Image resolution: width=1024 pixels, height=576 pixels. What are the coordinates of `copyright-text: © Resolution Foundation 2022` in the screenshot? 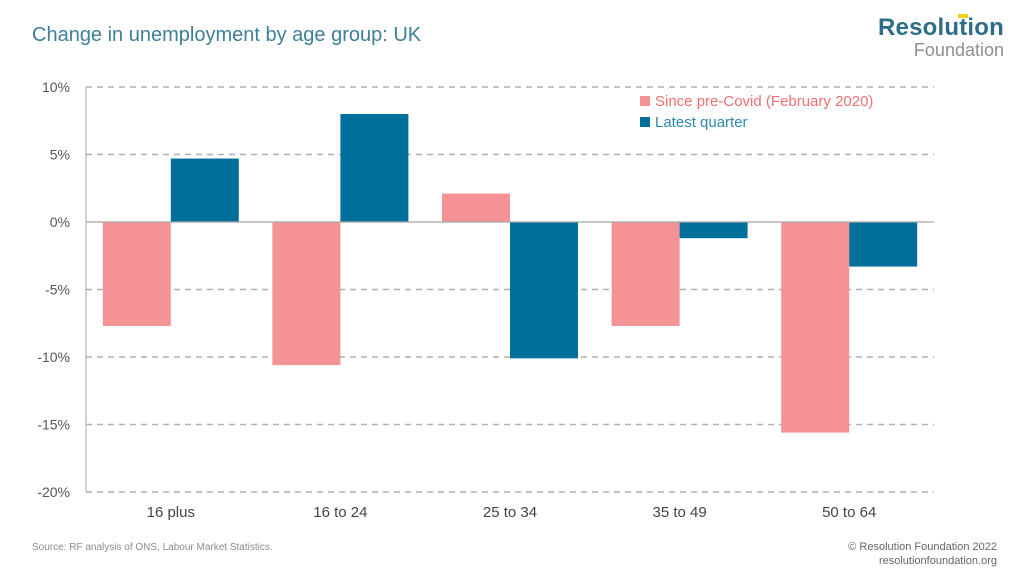 It's located at (922, 547).